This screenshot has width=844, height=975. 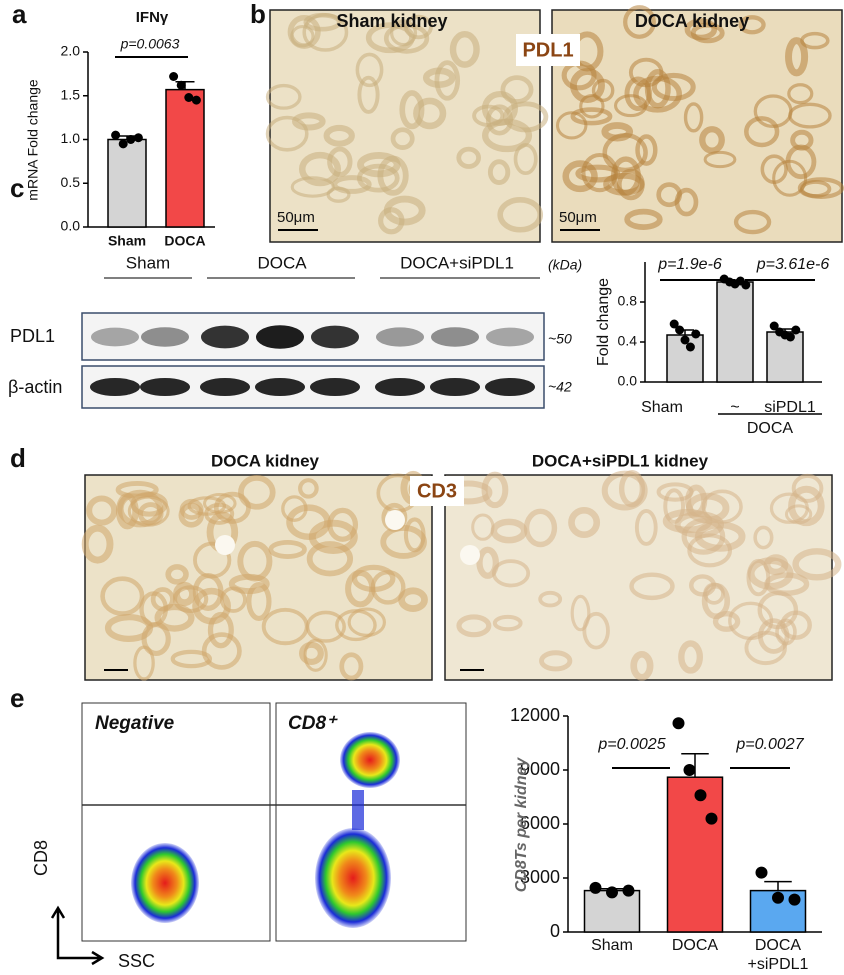 I want to click on blot-size: ~42, so click(x=560, y=387).